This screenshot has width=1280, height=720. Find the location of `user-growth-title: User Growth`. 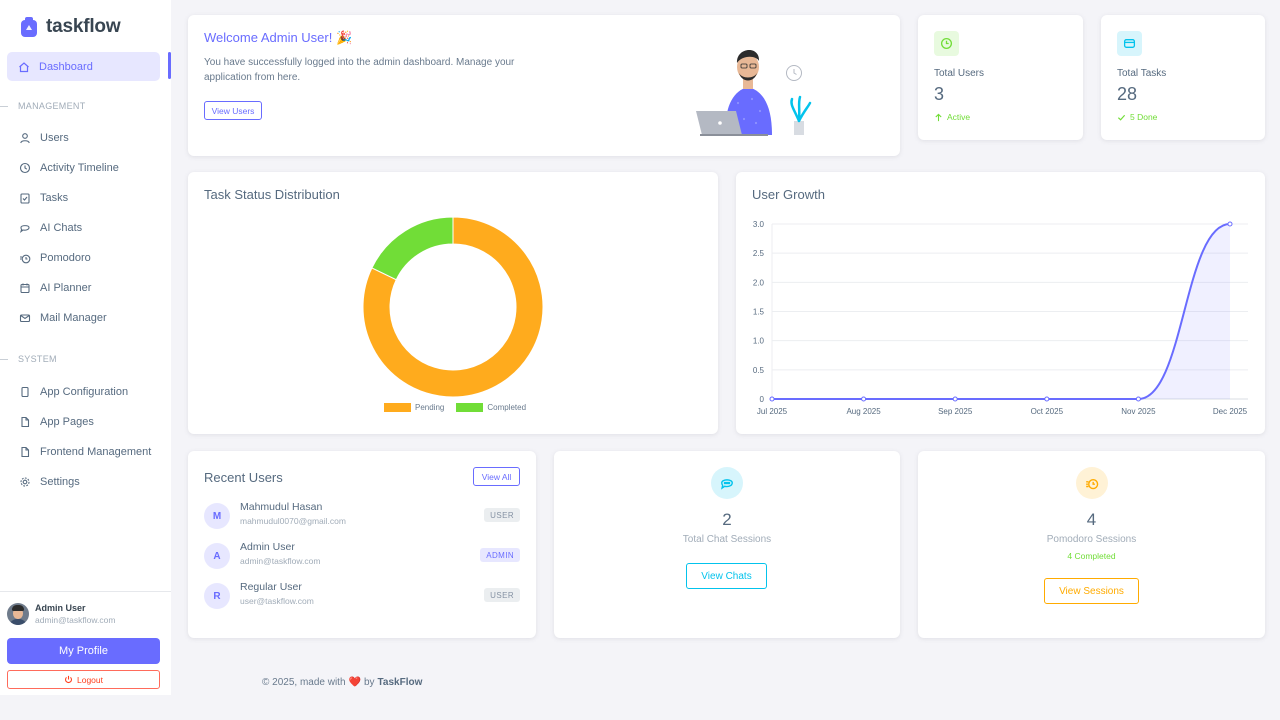

user-growth-title: User Growth is located at coordinates (788, 194).